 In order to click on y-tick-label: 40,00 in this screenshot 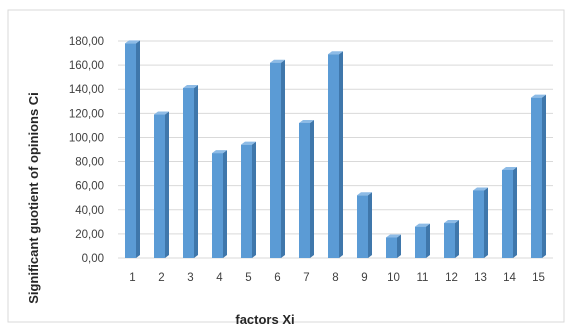, I will do `click(89, 211)`.